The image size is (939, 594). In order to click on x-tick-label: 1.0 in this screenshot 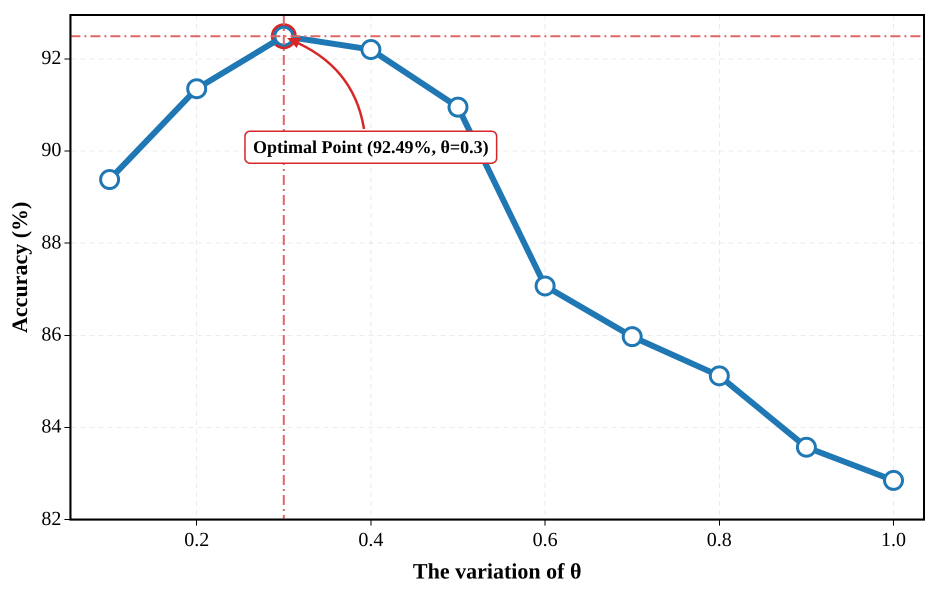, I will do `click(893, 539)`.